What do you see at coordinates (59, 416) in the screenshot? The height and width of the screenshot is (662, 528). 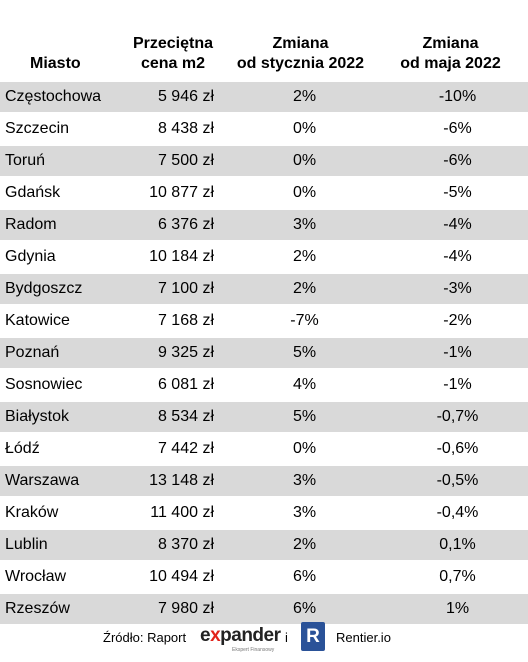 I see `city-cell: Białystok` at bounding box center [59, 416].